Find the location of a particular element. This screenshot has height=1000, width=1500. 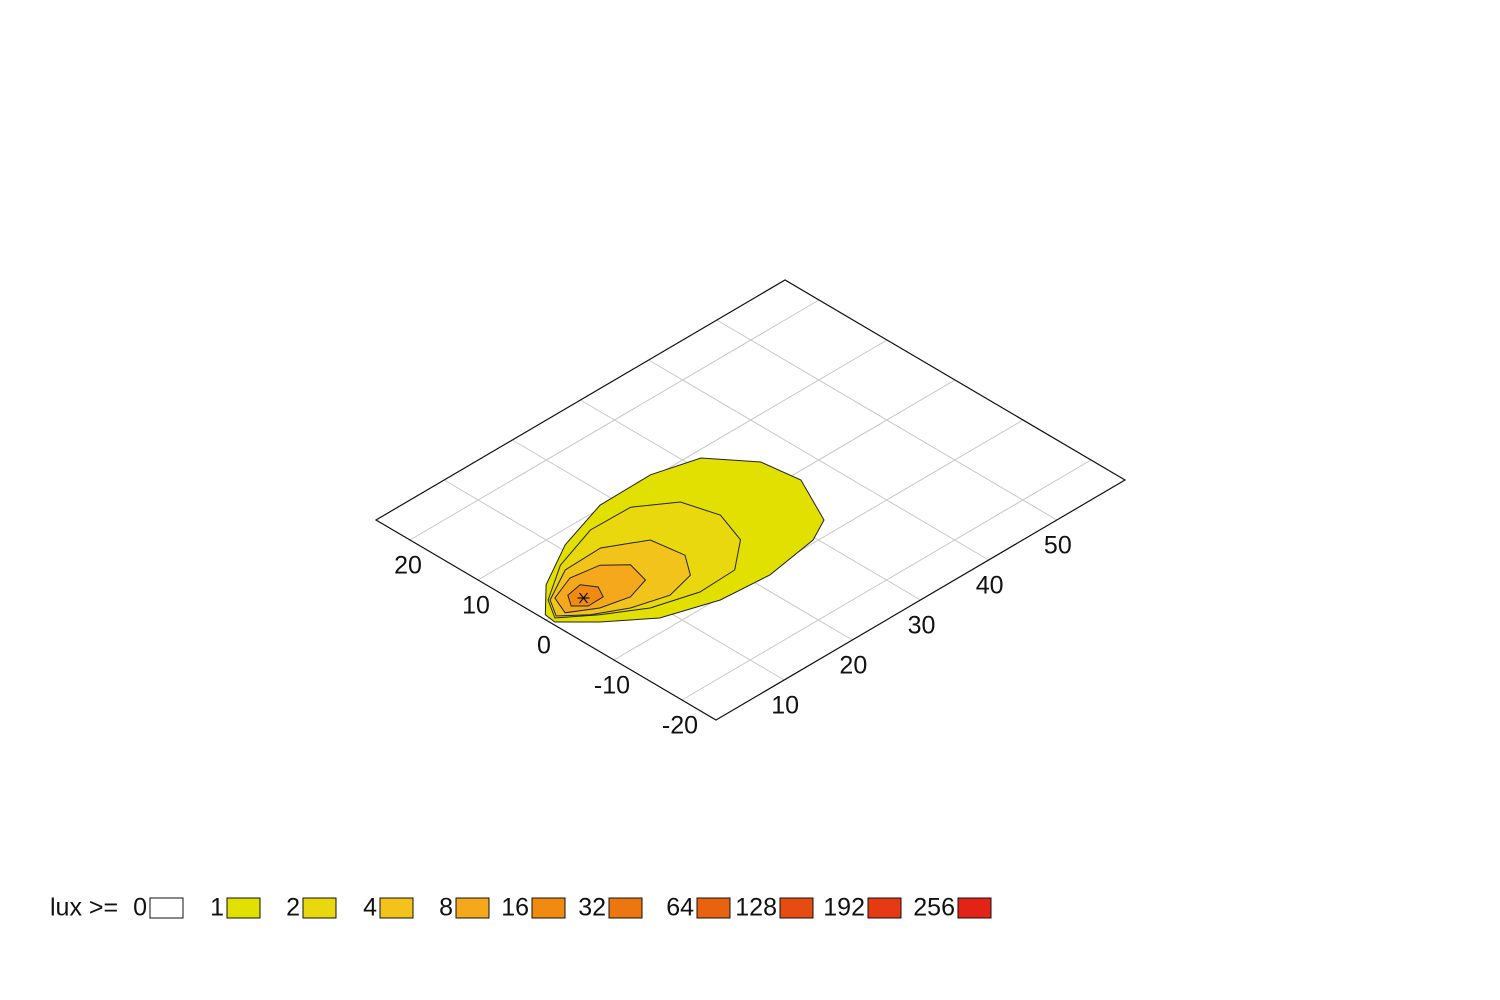

y-tick-label: -20 is located at coordinates (680, 726).